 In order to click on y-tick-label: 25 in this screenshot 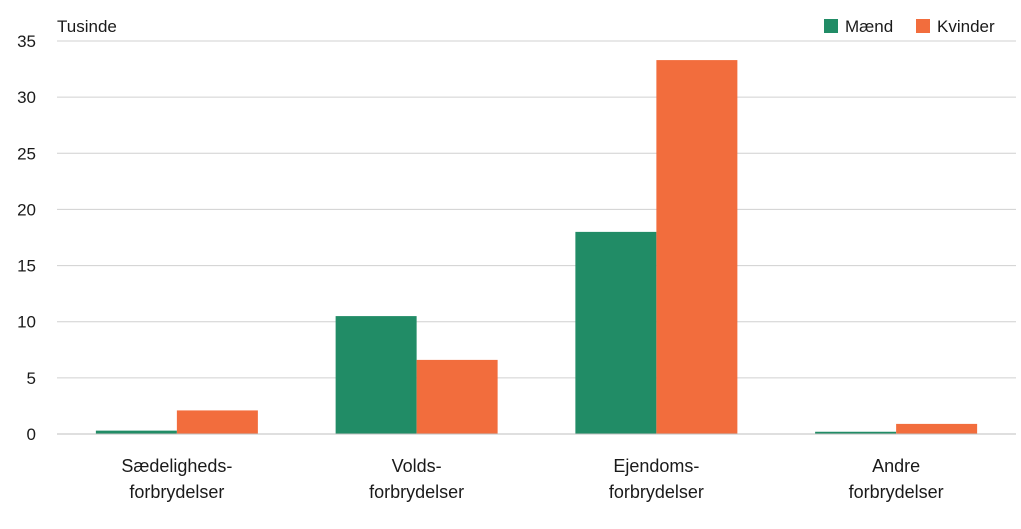, I will do `click(26, 153)`.